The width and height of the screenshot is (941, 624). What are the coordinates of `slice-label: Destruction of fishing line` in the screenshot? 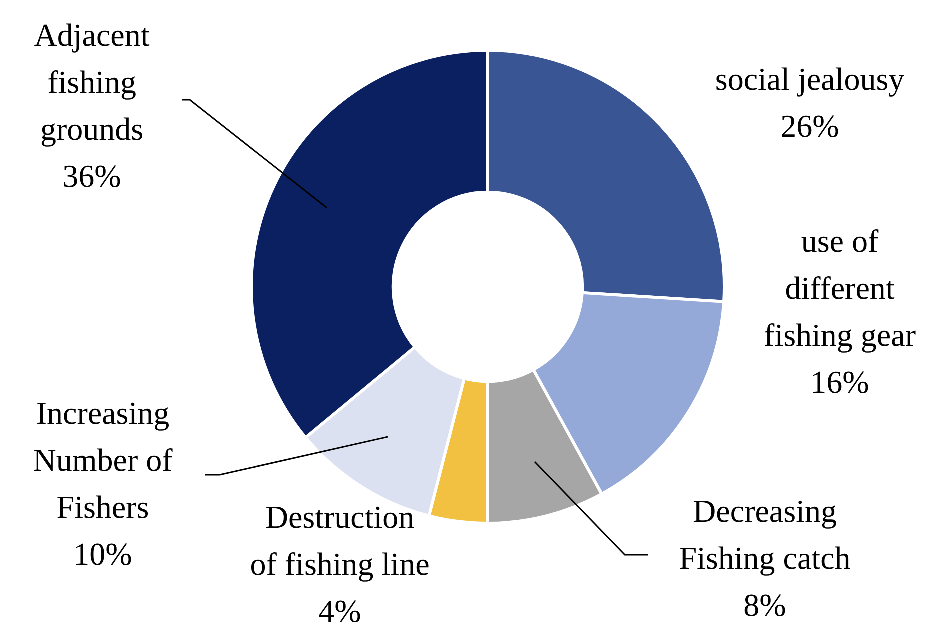 It's located at (340, 540).